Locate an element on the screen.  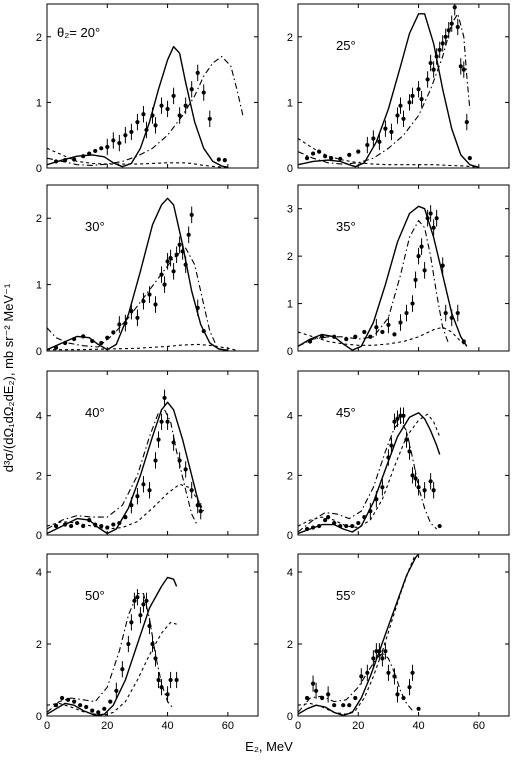
y-tick-label: 4 is located at coordinates (39, 573).